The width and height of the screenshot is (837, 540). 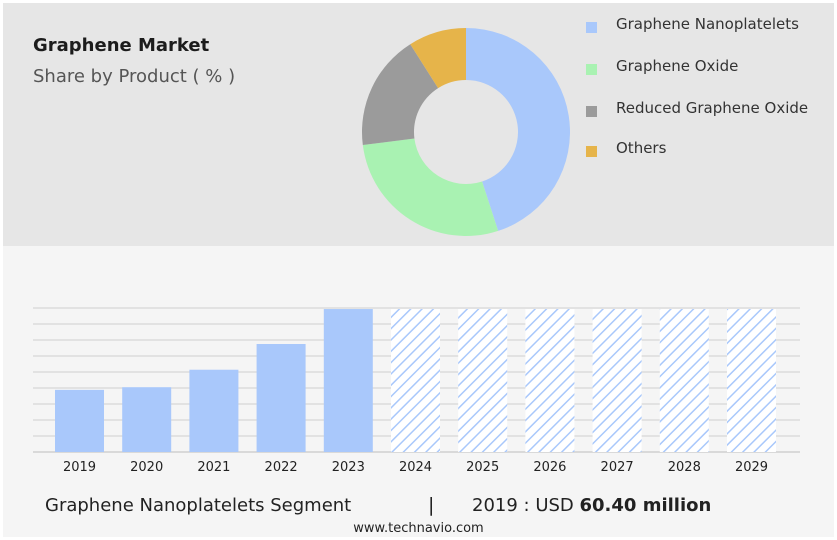 I want to click on footer-value-prefix: 2019 : USD, so click(x=526, y=505).